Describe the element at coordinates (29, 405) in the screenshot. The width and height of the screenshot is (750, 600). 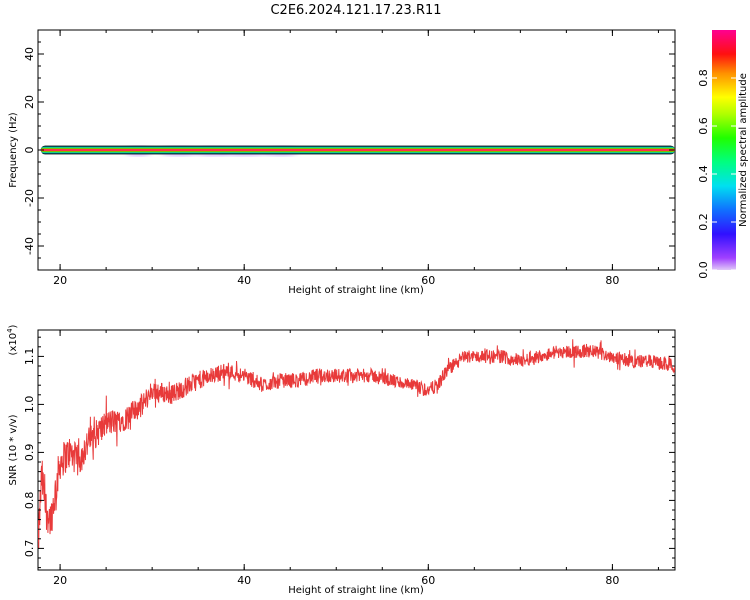
I see `y-tick-label: 1.0` at that location.